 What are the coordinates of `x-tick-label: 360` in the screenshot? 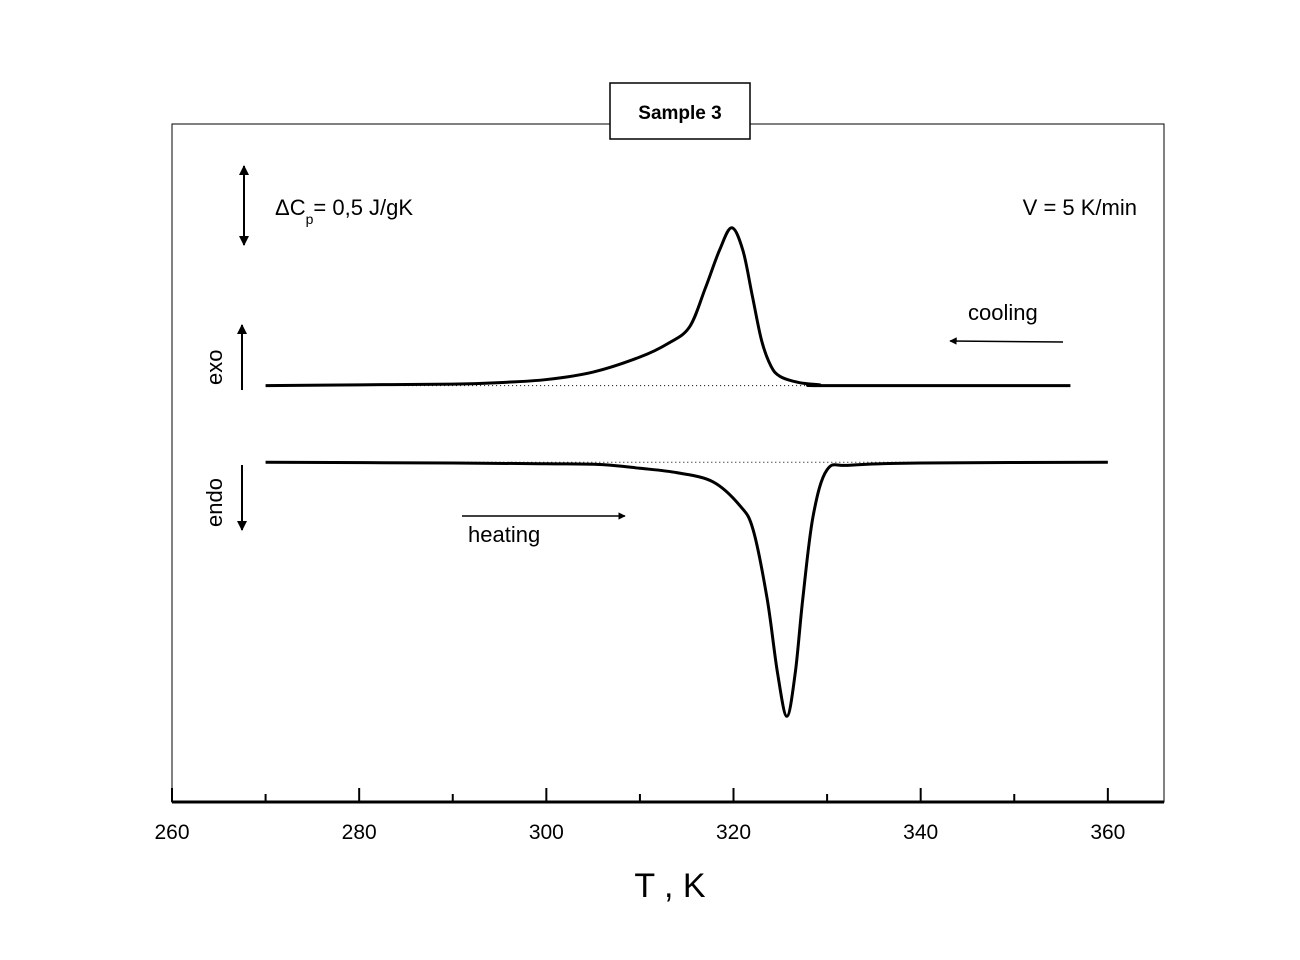 It's located at (1107, 832).